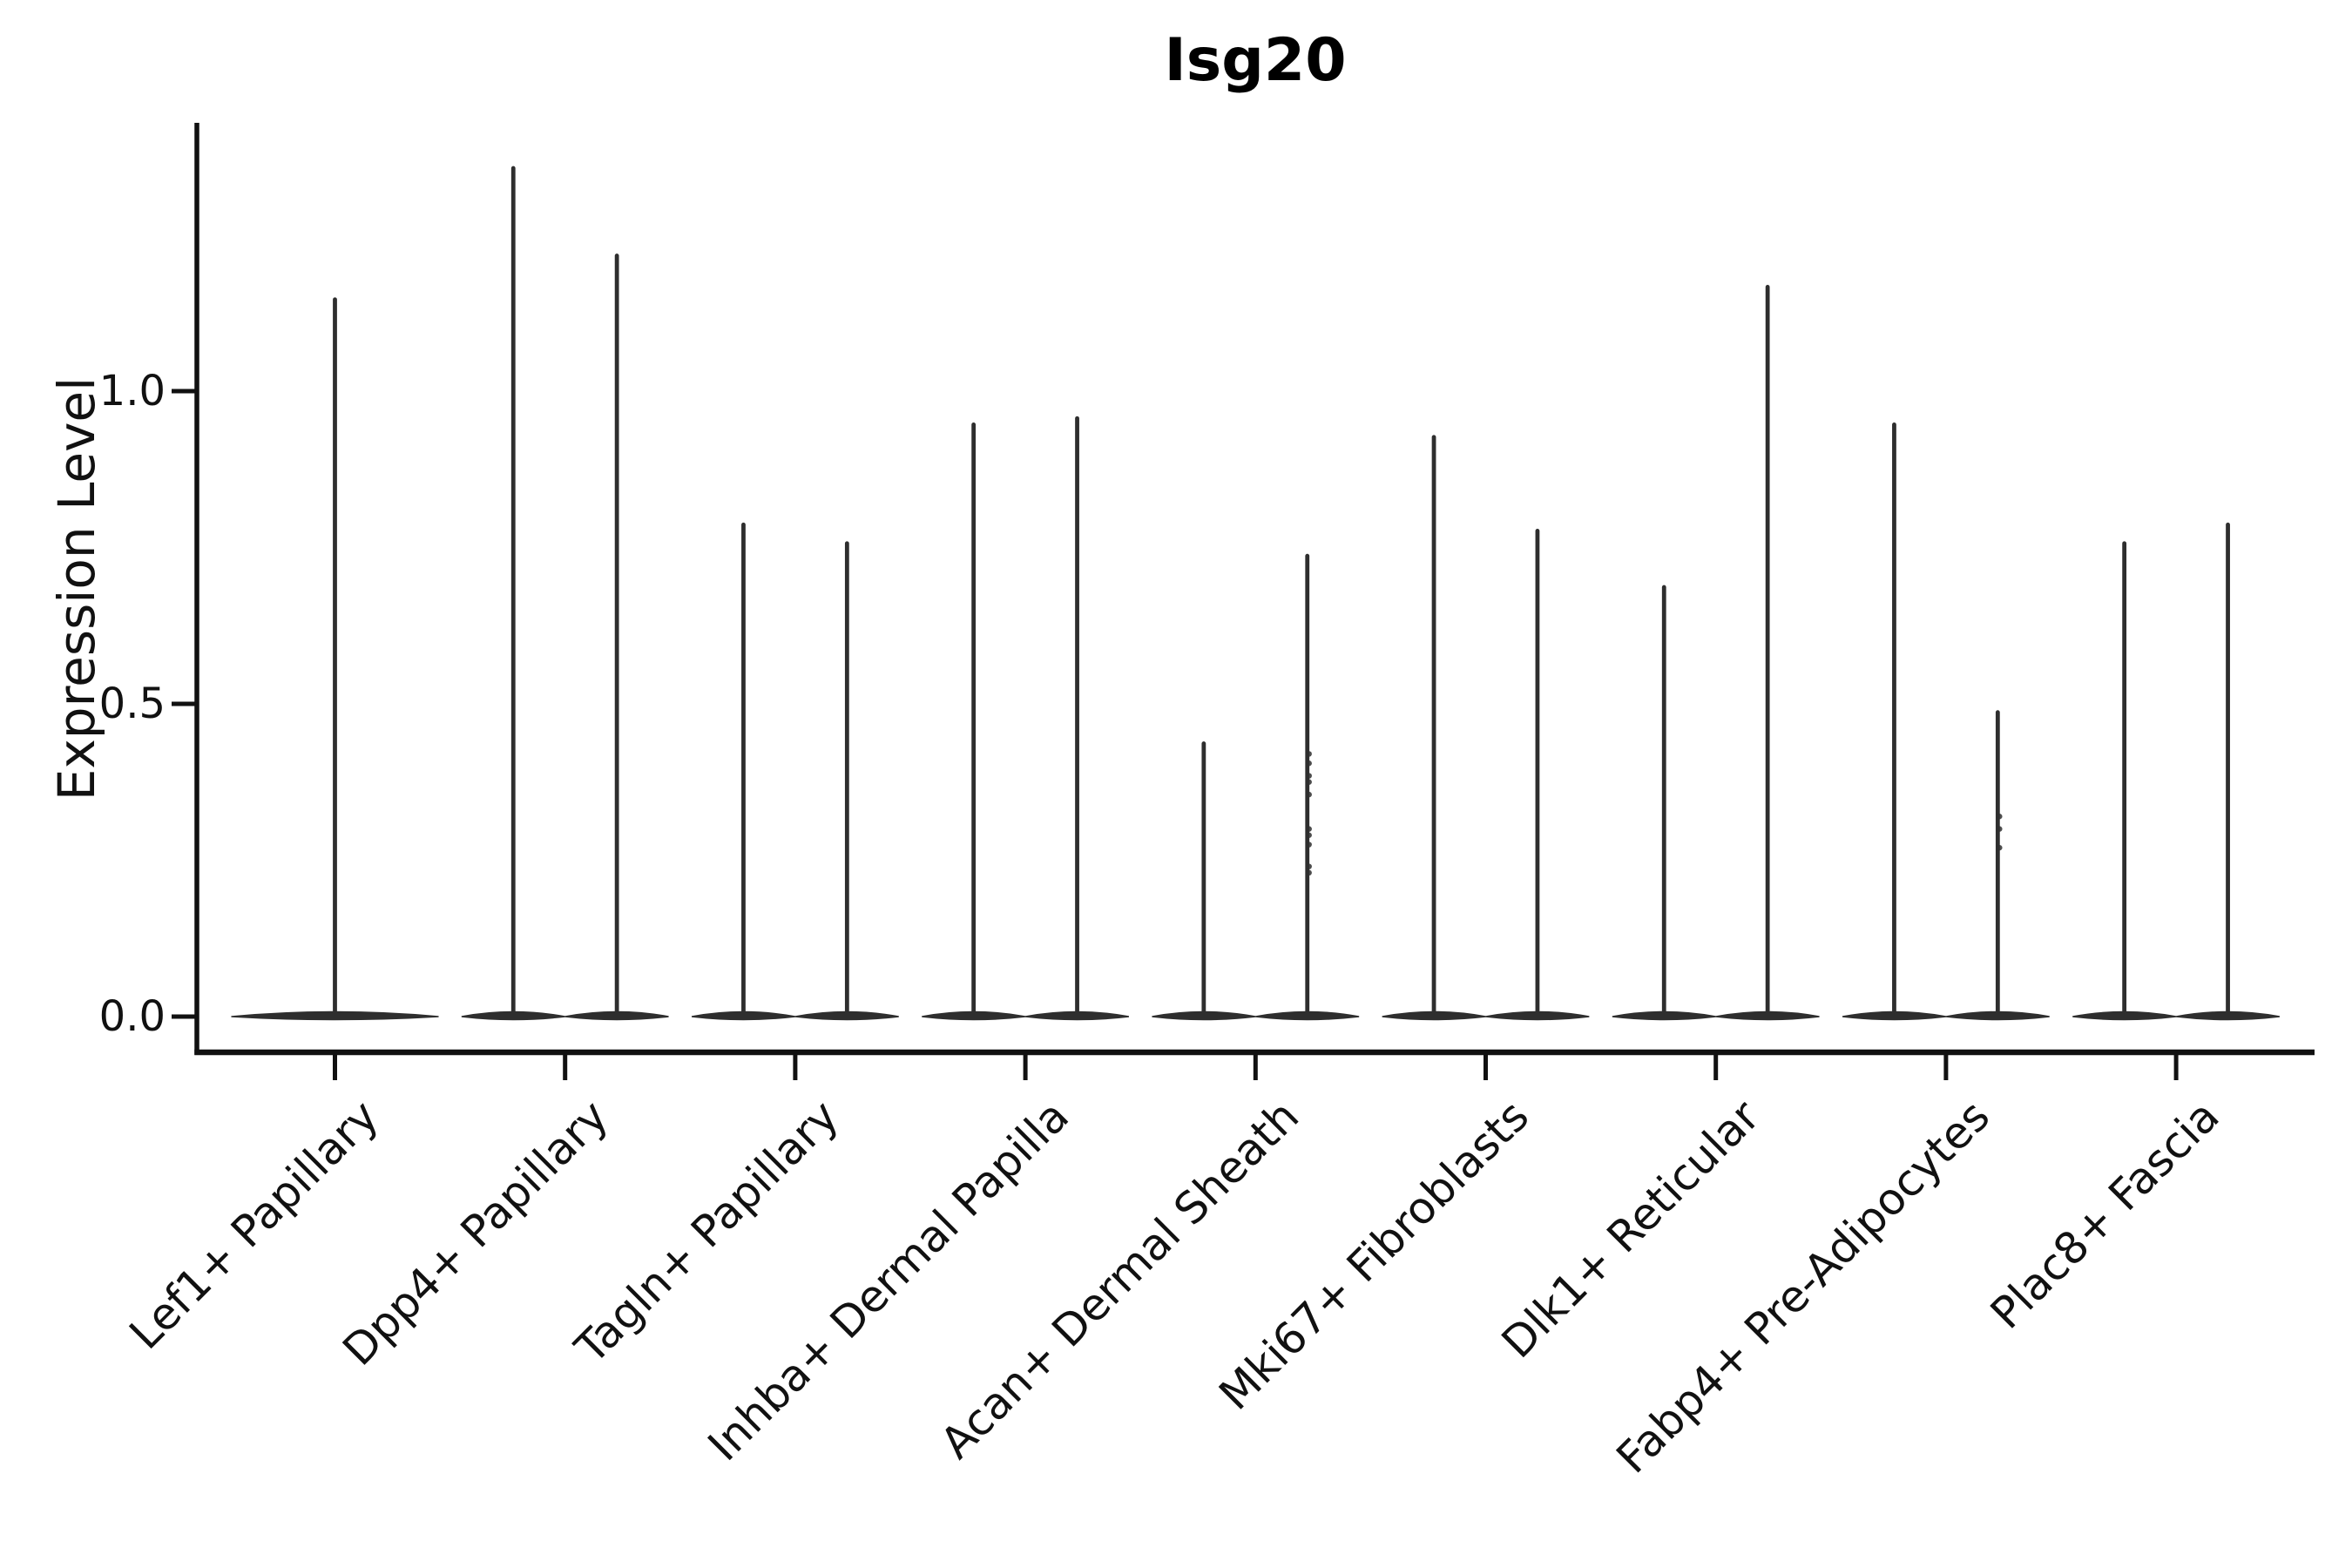 This screenshot has width=2352, height=1568. Describe the element at coordinates (132, 391) in the screenshot. I see `y-tick-label: 1.0` at that location.